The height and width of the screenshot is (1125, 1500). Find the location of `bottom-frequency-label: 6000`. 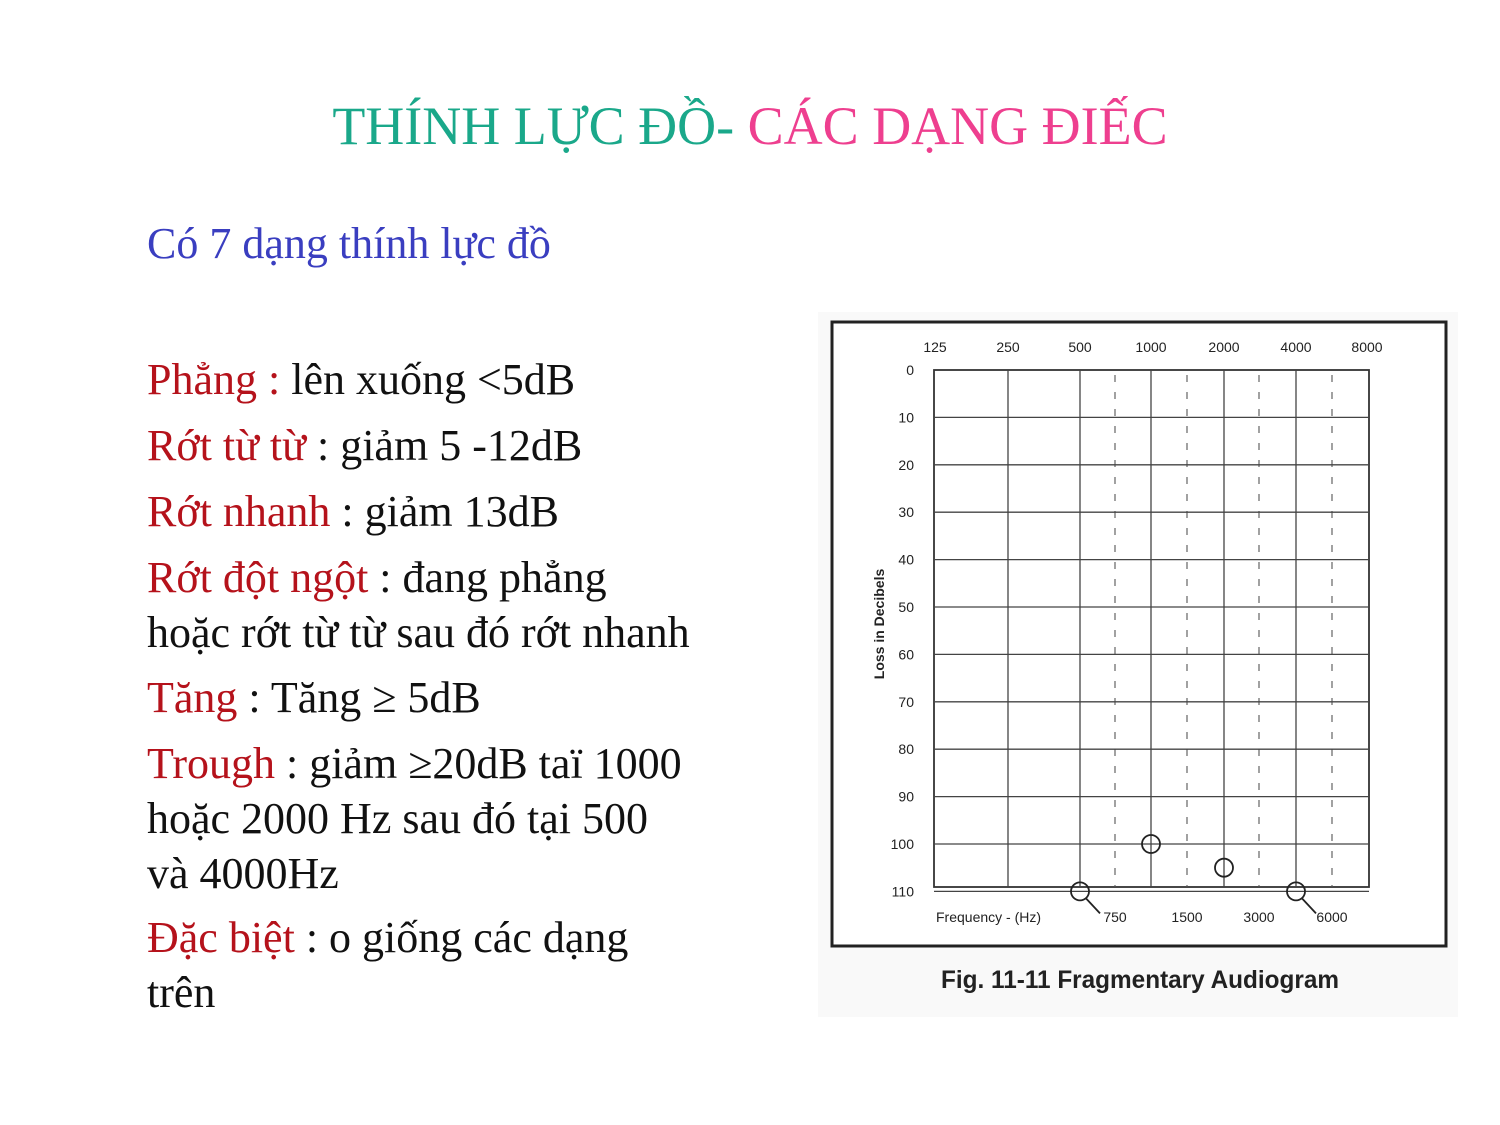

bottom-frequency-label: 6000 is located at coordinates (1331, 917).